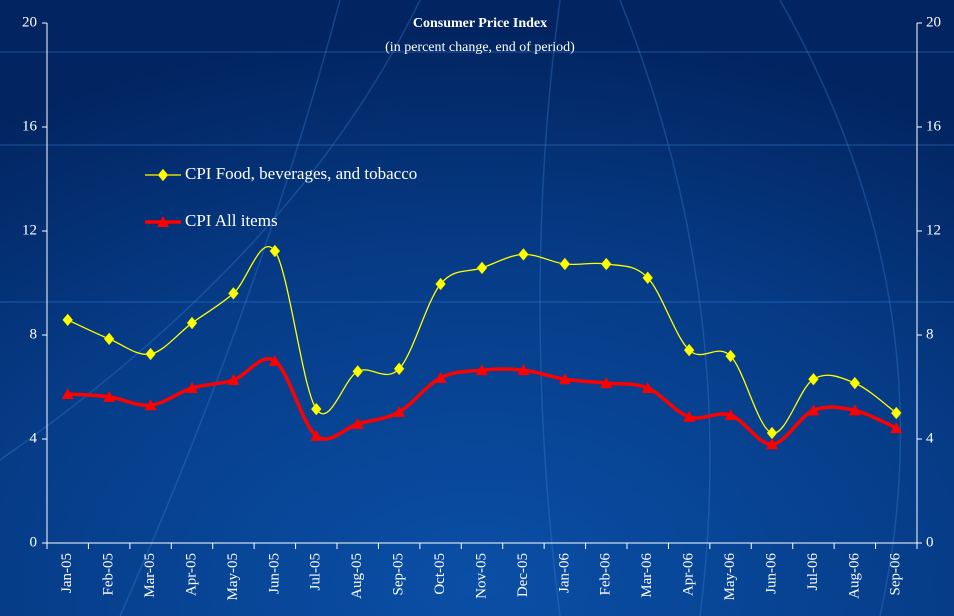  Describe the element at coordinates (191, 574) in the screenshot. I see `x-tick-label: Apr-05` at that location.